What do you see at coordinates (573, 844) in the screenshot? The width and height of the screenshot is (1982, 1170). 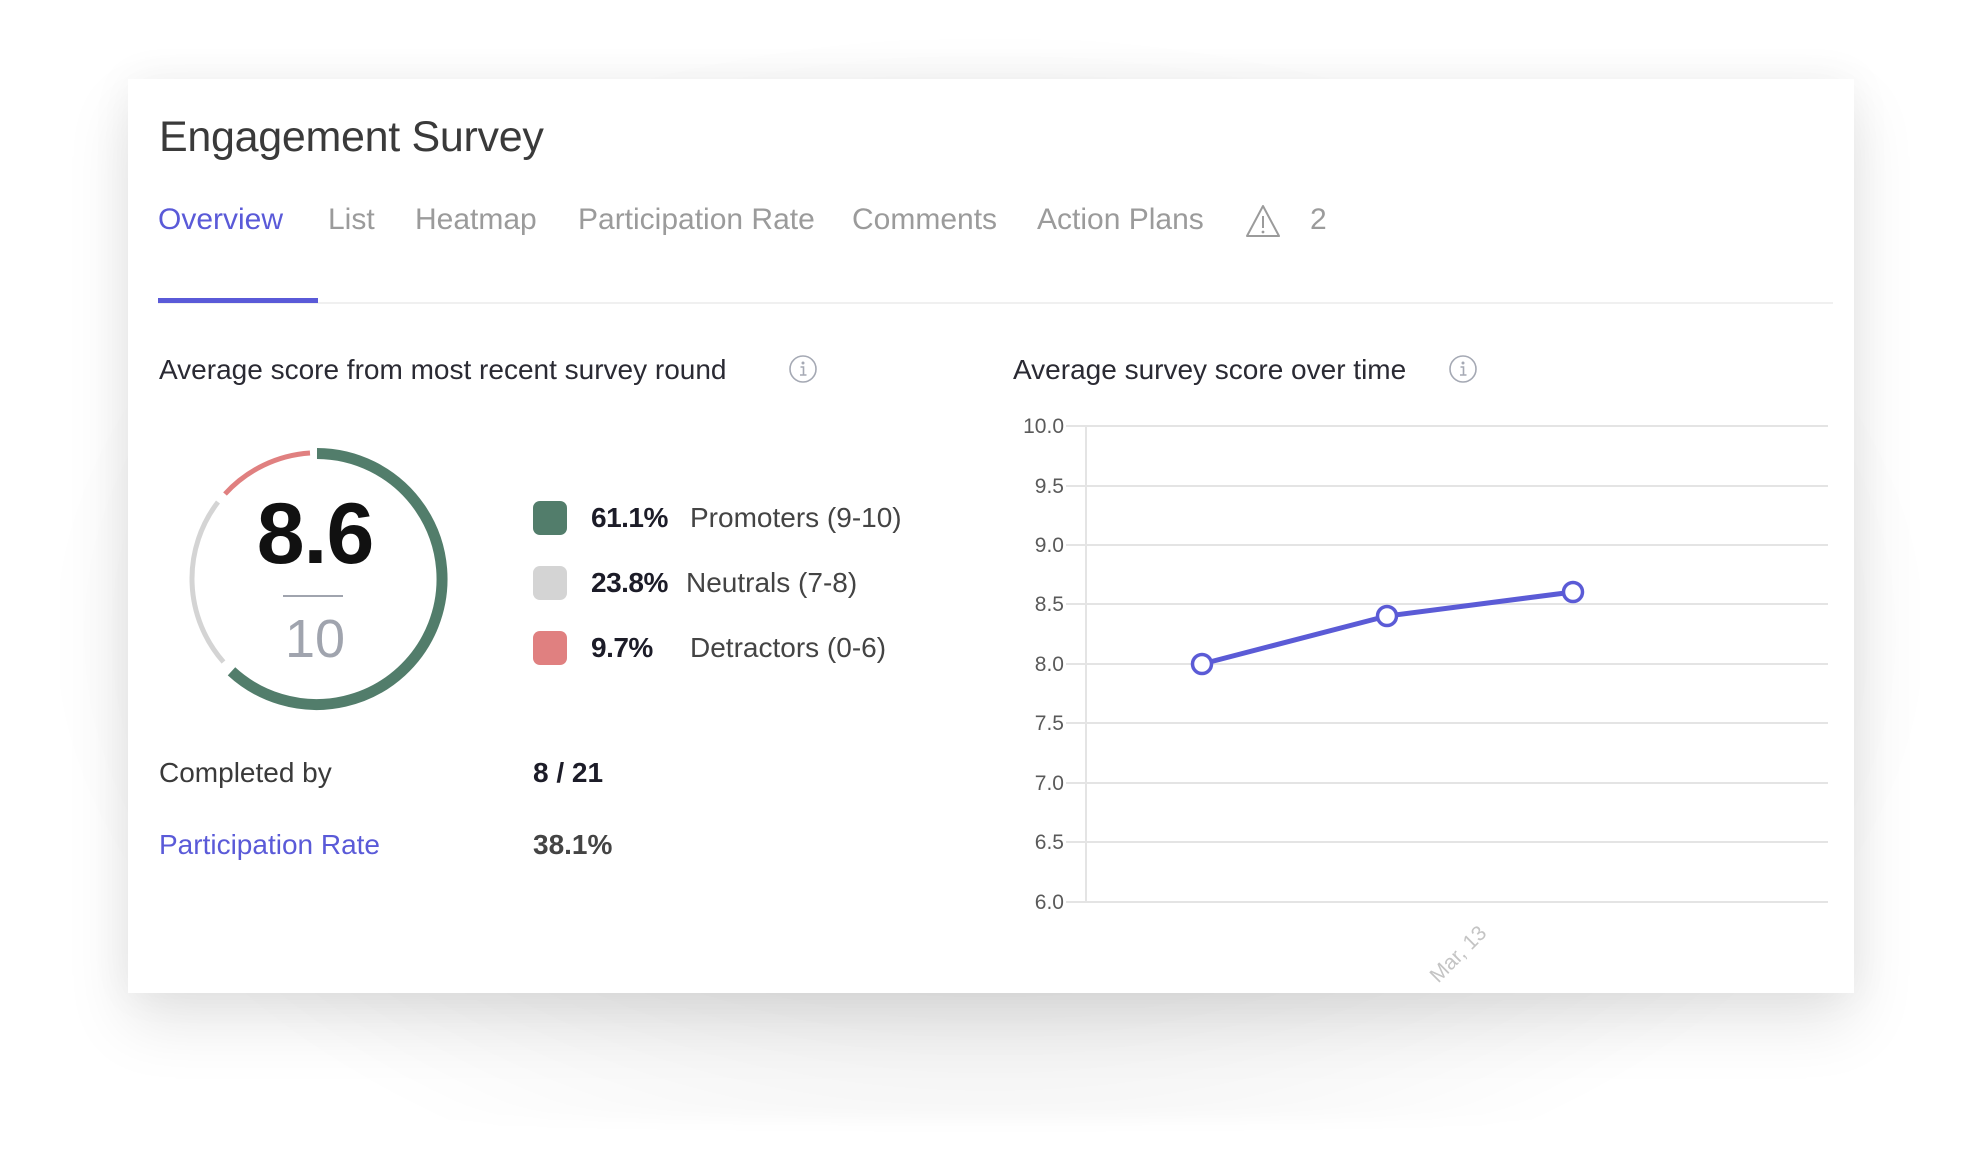 I see `participation-rate-value: 38.1%` at bounding box center [573, 844].